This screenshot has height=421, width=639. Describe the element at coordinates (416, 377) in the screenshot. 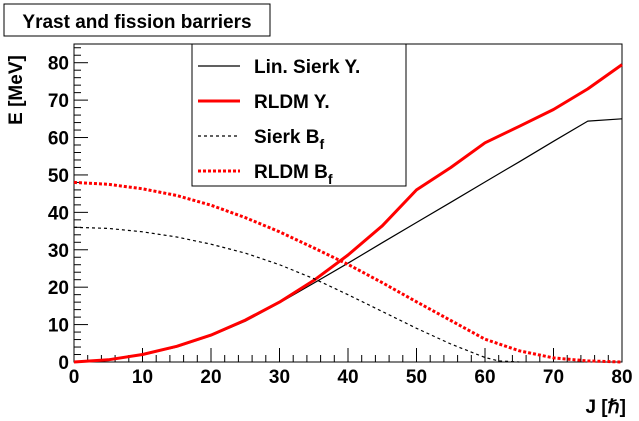

I see `x-tick-label: 50` at that location.